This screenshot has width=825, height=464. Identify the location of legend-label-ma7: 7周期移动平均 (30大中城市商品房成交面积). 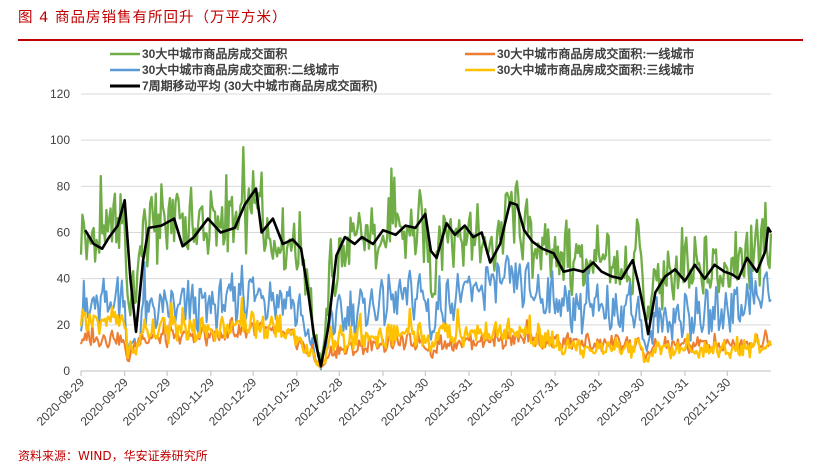
(259, 85).